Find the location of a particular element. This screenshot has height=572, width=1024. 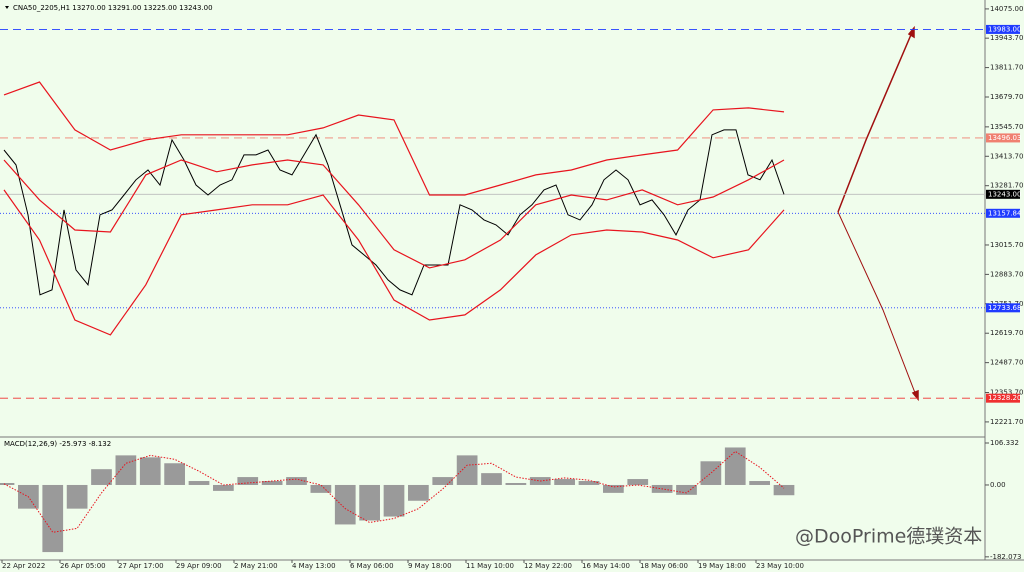

y-tick-label: 13811.70 is located at coordinates (1006, 68).